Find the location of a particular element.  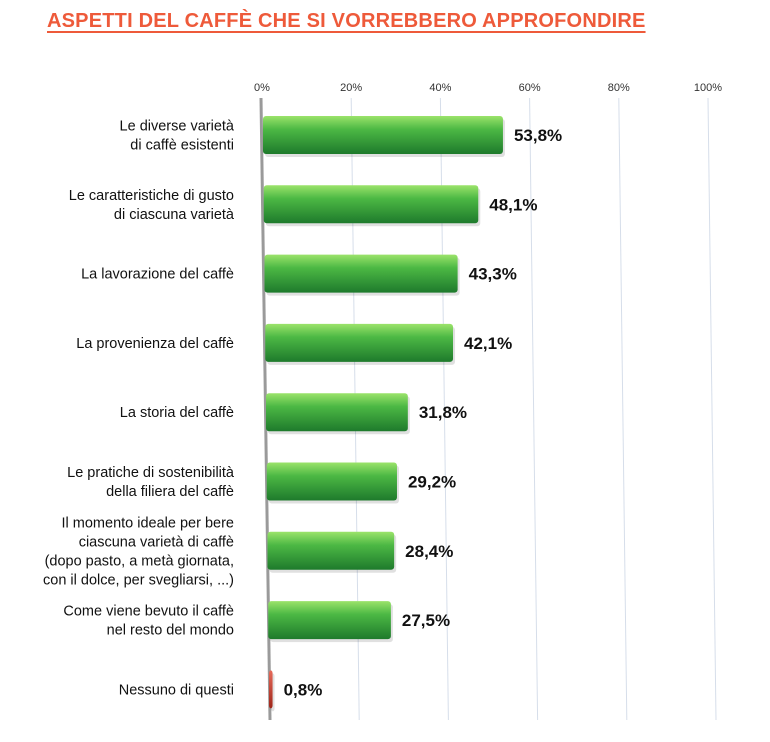

category-label: La storia del caffè is located at coordinates (177, 413).